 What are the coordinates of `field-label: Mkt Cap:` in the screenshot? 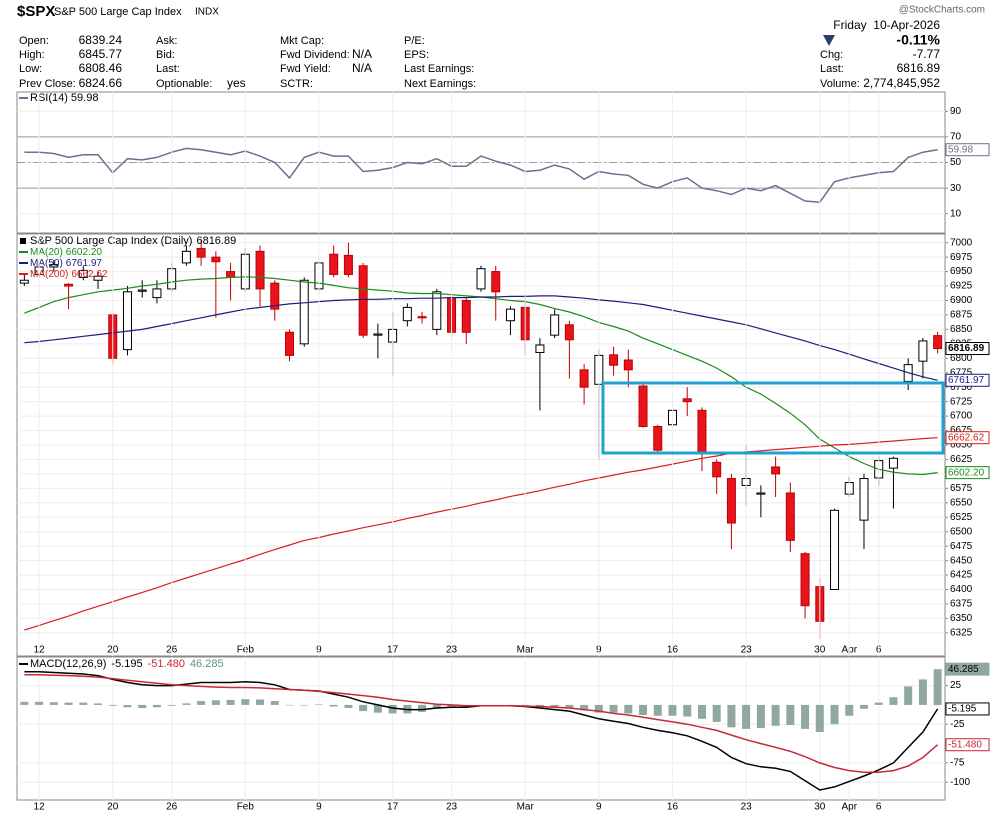 It's located at (302, 41).